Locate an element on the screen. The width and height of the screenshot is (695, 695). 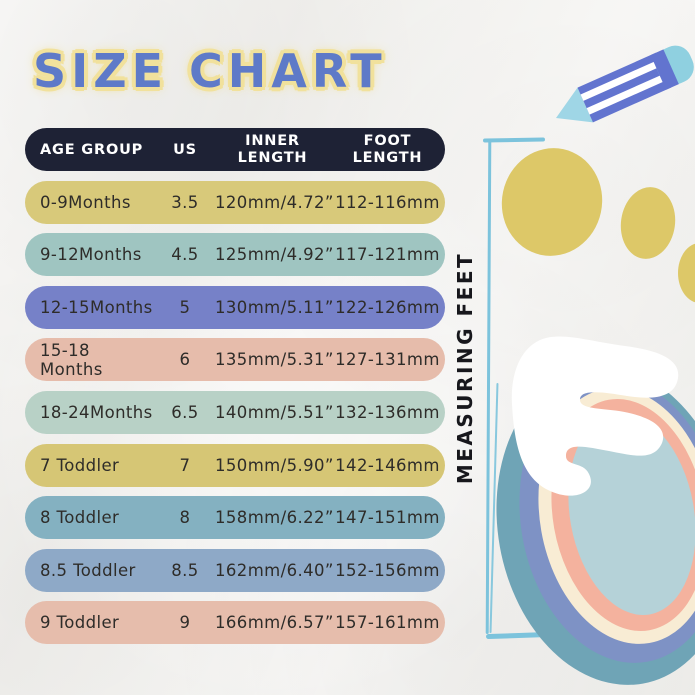
sole-center-swirl is located at coordinates (595, 416).